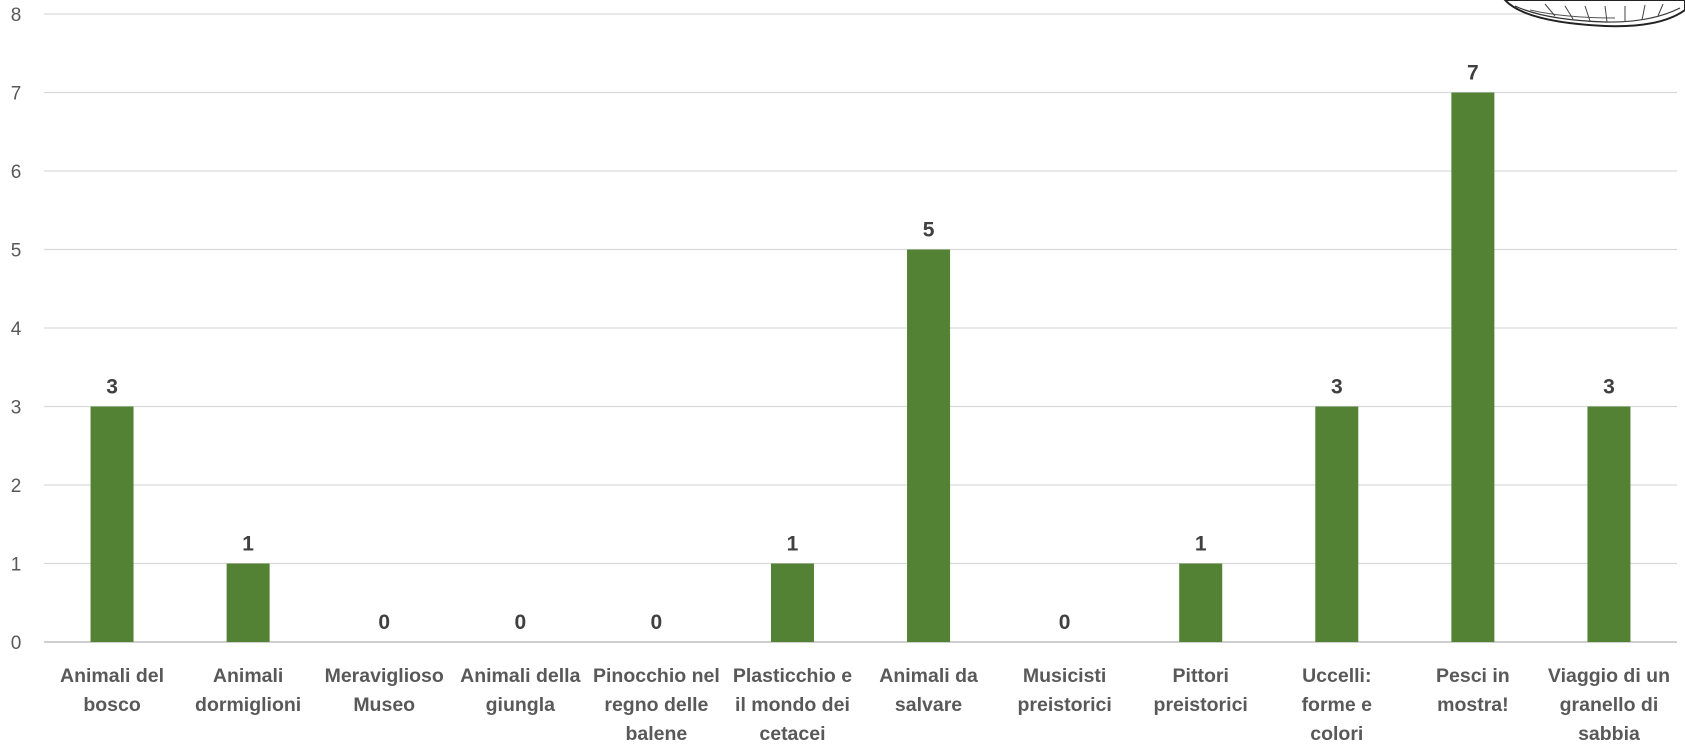 The width and height of the screenshot is (1685, 744). What do you see at coordinates (1201, 690) in the screenshot?
I see `category-label: Pittori preistorici` at bounding box center [1201, 690].